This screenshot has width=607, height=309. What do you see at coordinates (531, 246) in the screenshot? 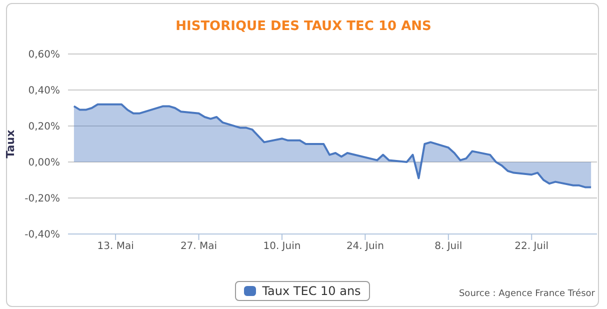
I see `x-tick-label: 22. Juil` at bounding box center [531, 246].